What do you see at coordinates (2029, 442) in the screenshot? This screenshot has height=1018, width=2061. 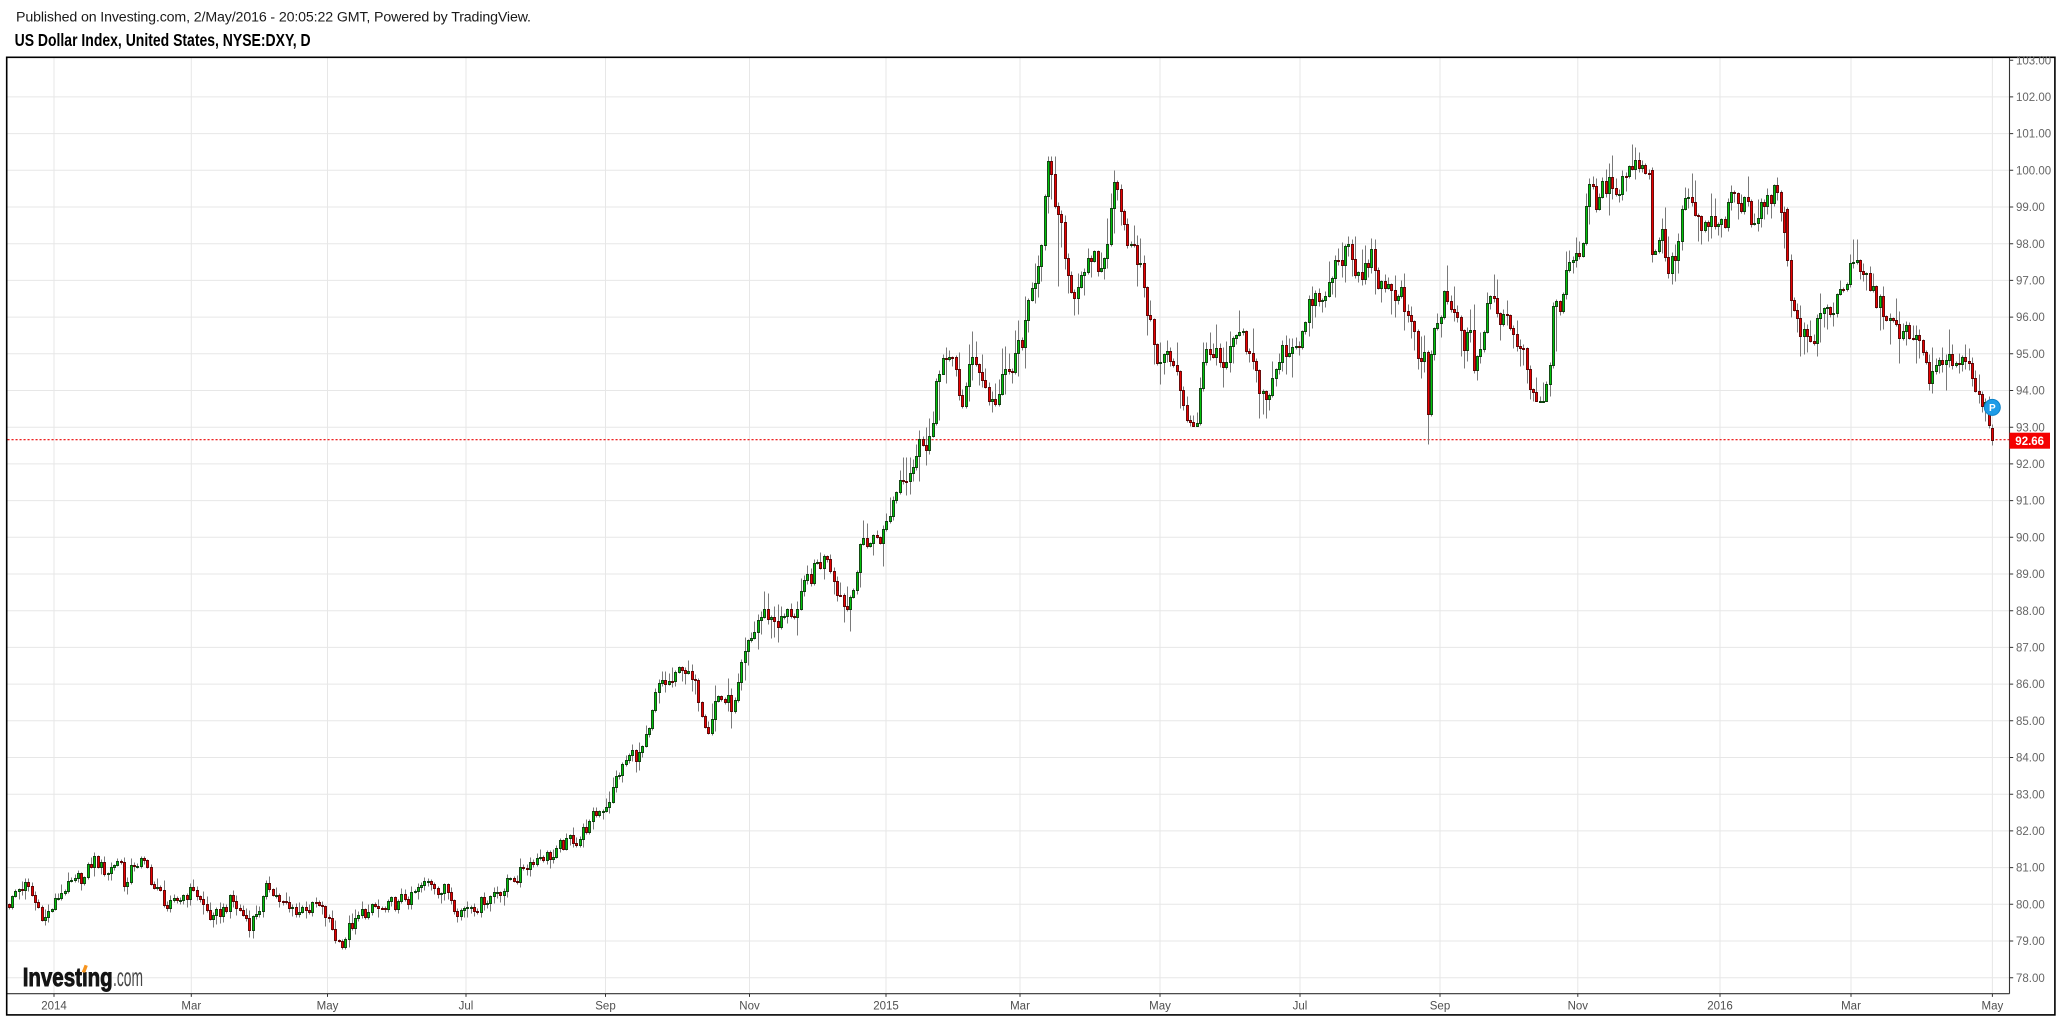 I see `svg-text: 92.66` at bounding box center [2029, 442].